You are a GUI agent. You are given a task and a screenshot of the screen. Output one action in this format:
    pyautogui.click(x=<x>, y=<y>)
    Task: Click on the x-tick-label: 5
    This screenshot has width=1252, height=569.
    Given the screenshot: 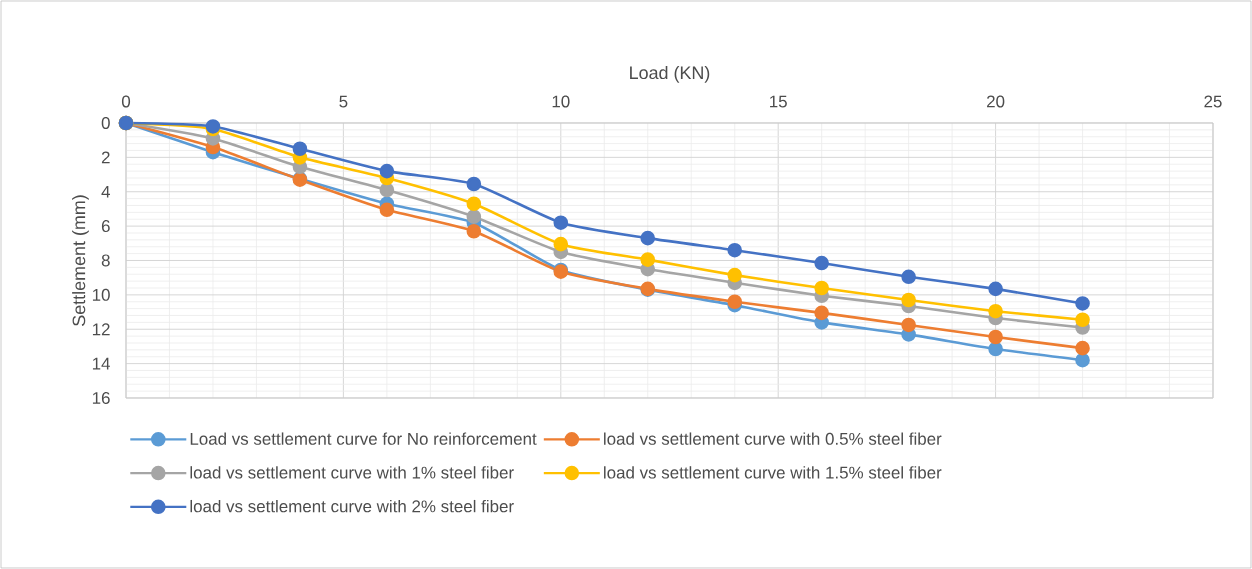 What is the action you would take?
    pyautogui.click(x=343, y=101)
    